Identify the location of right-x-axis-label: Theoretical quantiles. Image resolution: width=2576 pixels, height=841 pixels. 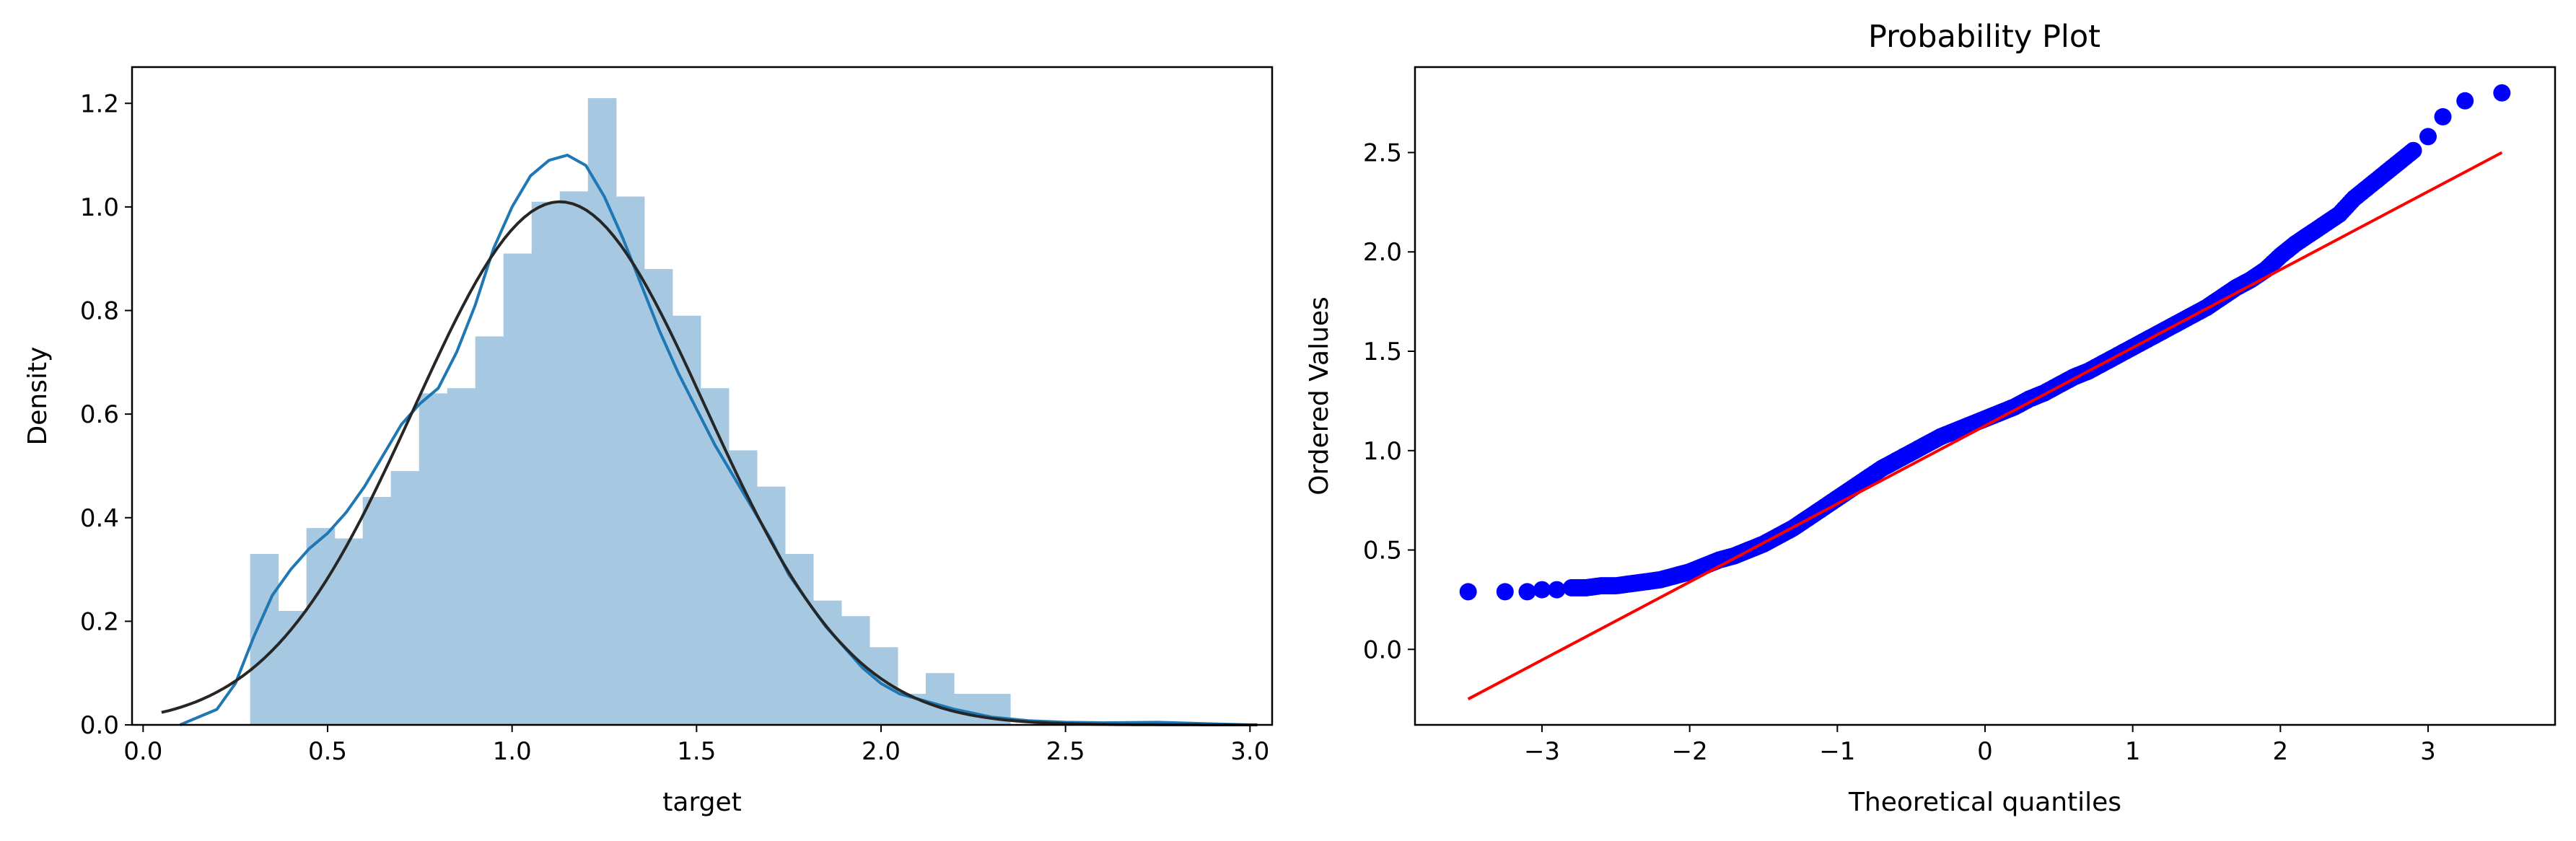
(1984, 802).